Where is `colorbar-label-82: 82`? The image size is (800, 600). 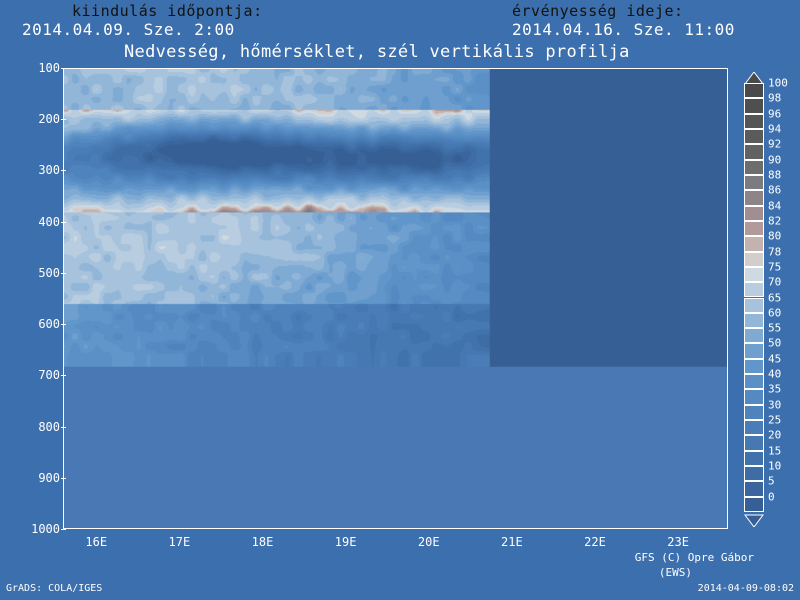 colorbar-label-82: 82 is located at coordinates (775, 221).